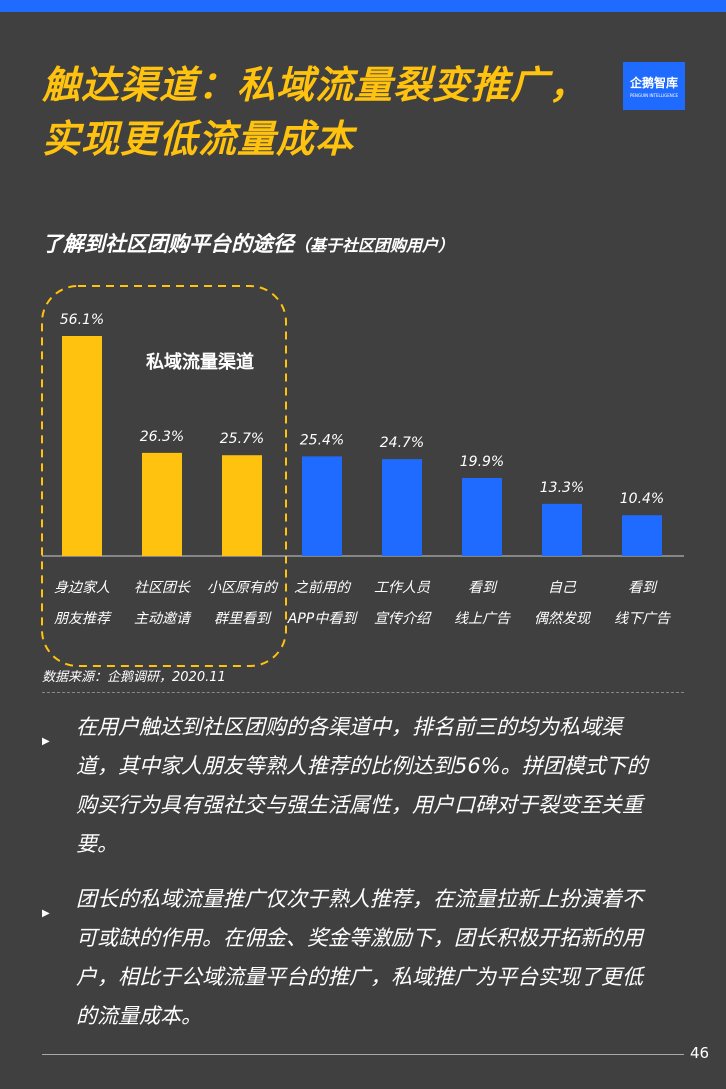  Describe the element at coordinates (563, 619) in the screenshot. I see `category-label: 偶然发现` at that location.